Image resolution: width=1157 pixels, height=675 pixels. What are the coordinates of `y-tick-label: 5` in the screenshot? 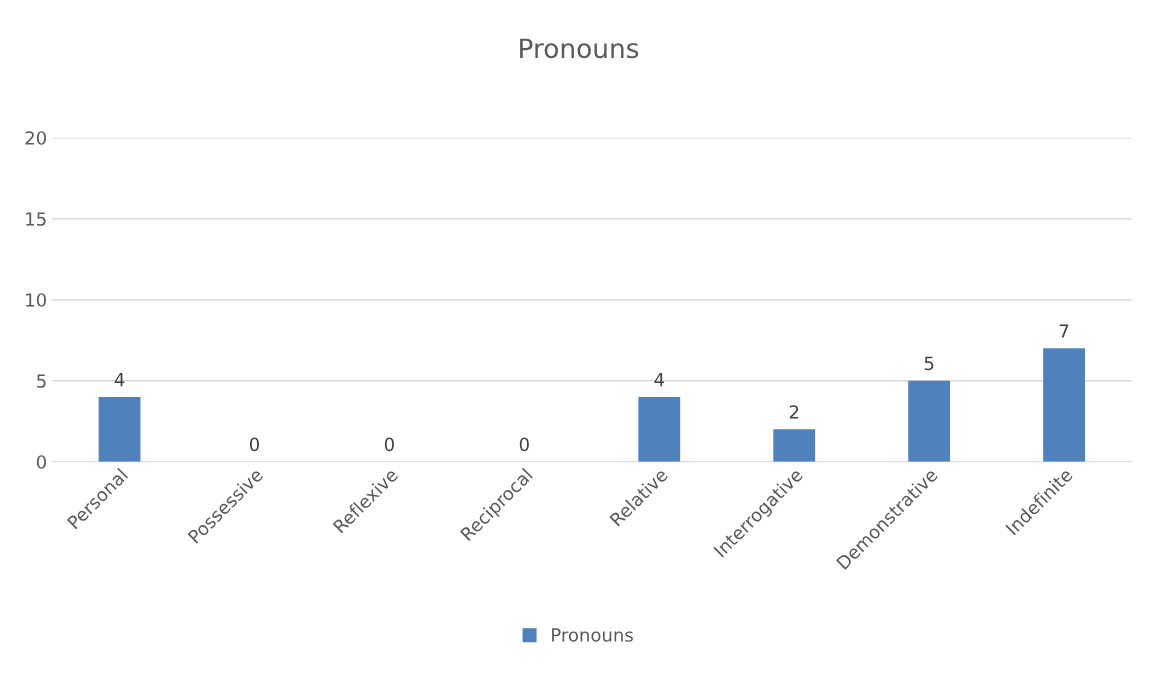 It's located at (41, 381).